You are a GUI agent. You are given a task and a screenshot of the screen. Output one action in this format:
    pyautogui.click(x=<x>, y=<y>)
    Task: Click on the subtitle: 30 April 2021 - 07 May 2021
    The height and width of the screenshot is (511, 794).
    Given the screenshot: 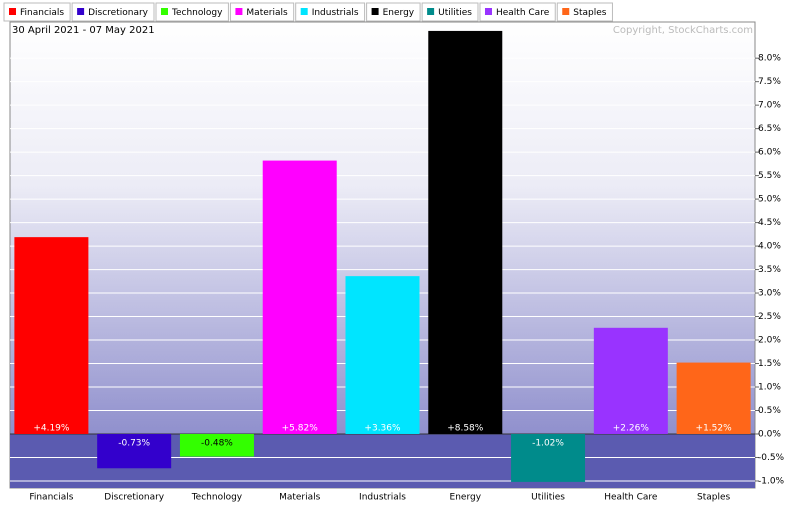 What is the action you would take?
    pyautogui.click(x=83, y=30)
    